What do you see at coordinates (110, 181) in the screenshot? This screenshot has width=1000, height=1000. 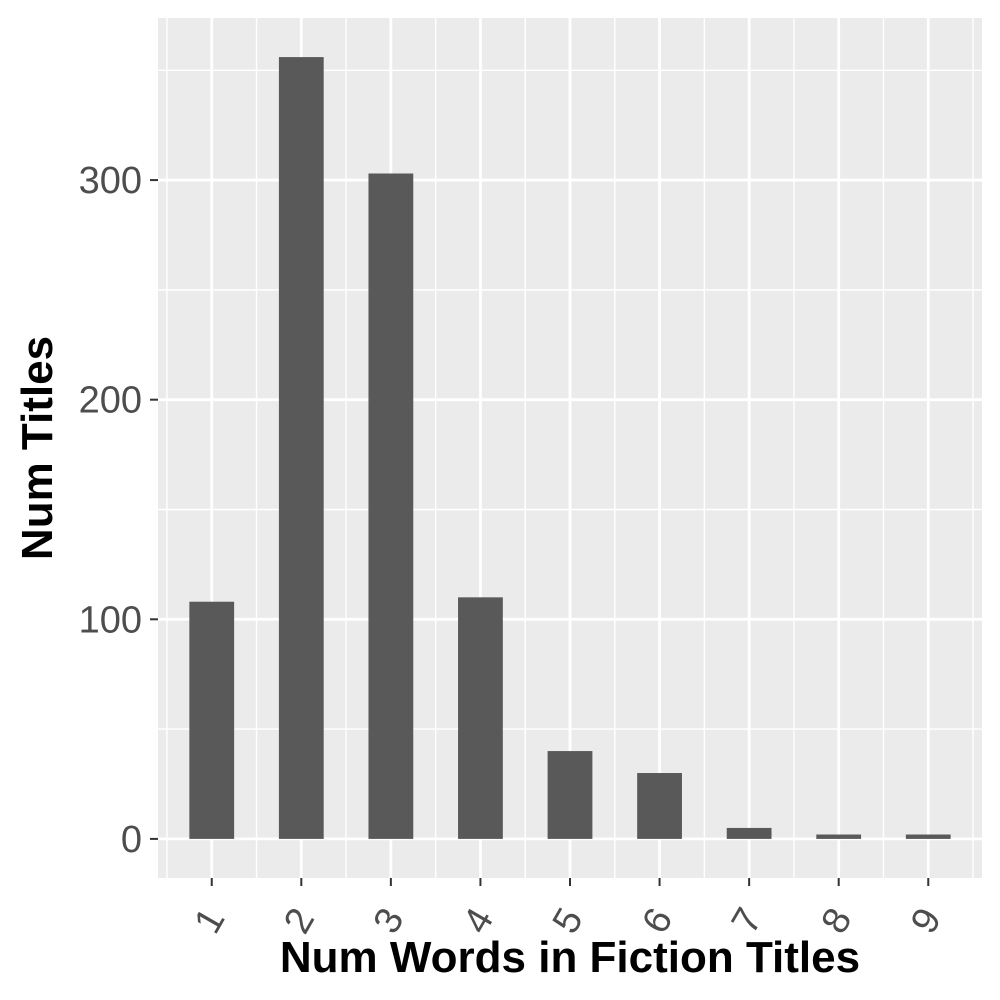 I see `y-tick-label: 300` at bounding box center [110, 181].